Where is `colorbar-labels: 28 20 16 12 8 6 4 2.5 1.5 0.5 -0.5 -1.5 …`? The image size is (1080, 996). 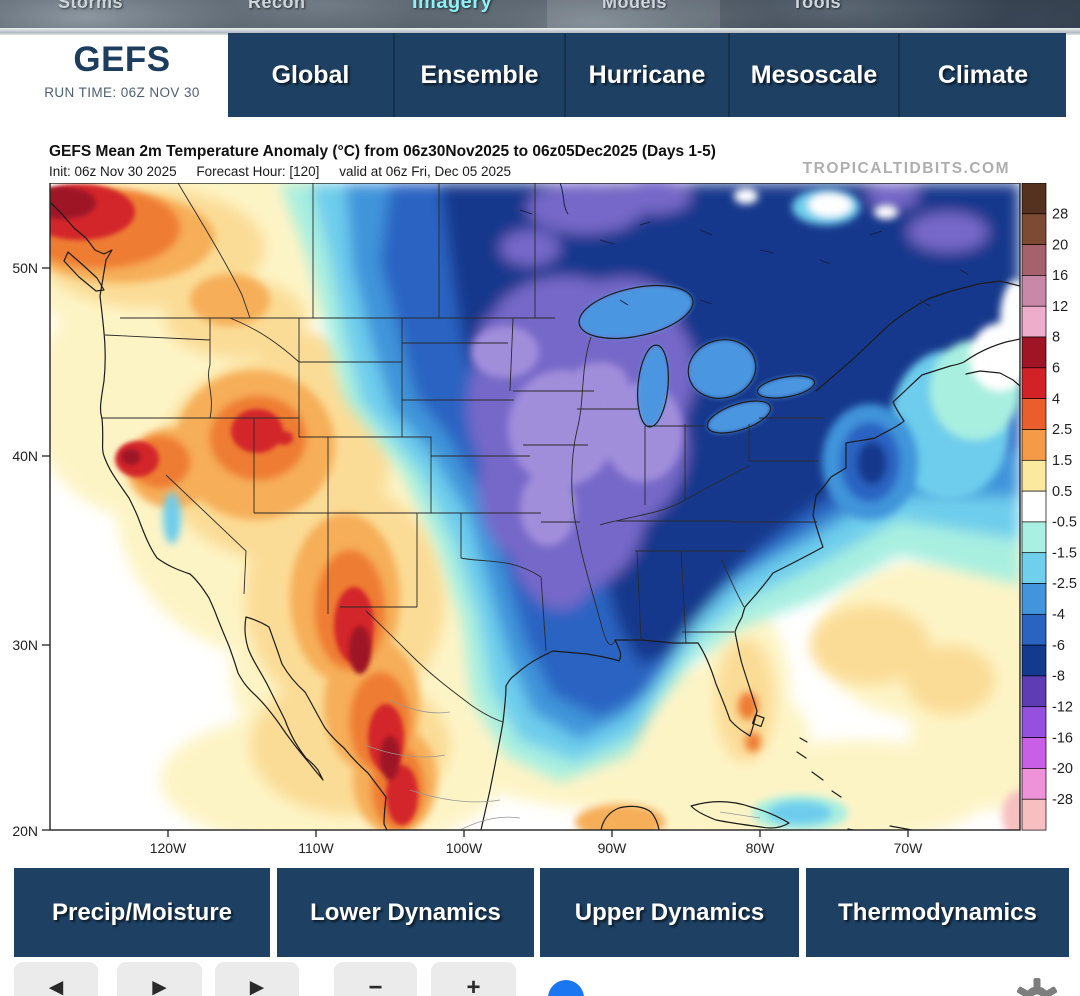
colorbar-labels: 28 20 16 12 8 6 4 2.5 1.5 0.5 -0.5 -1.5 … is located at coordinates (1064, 507).